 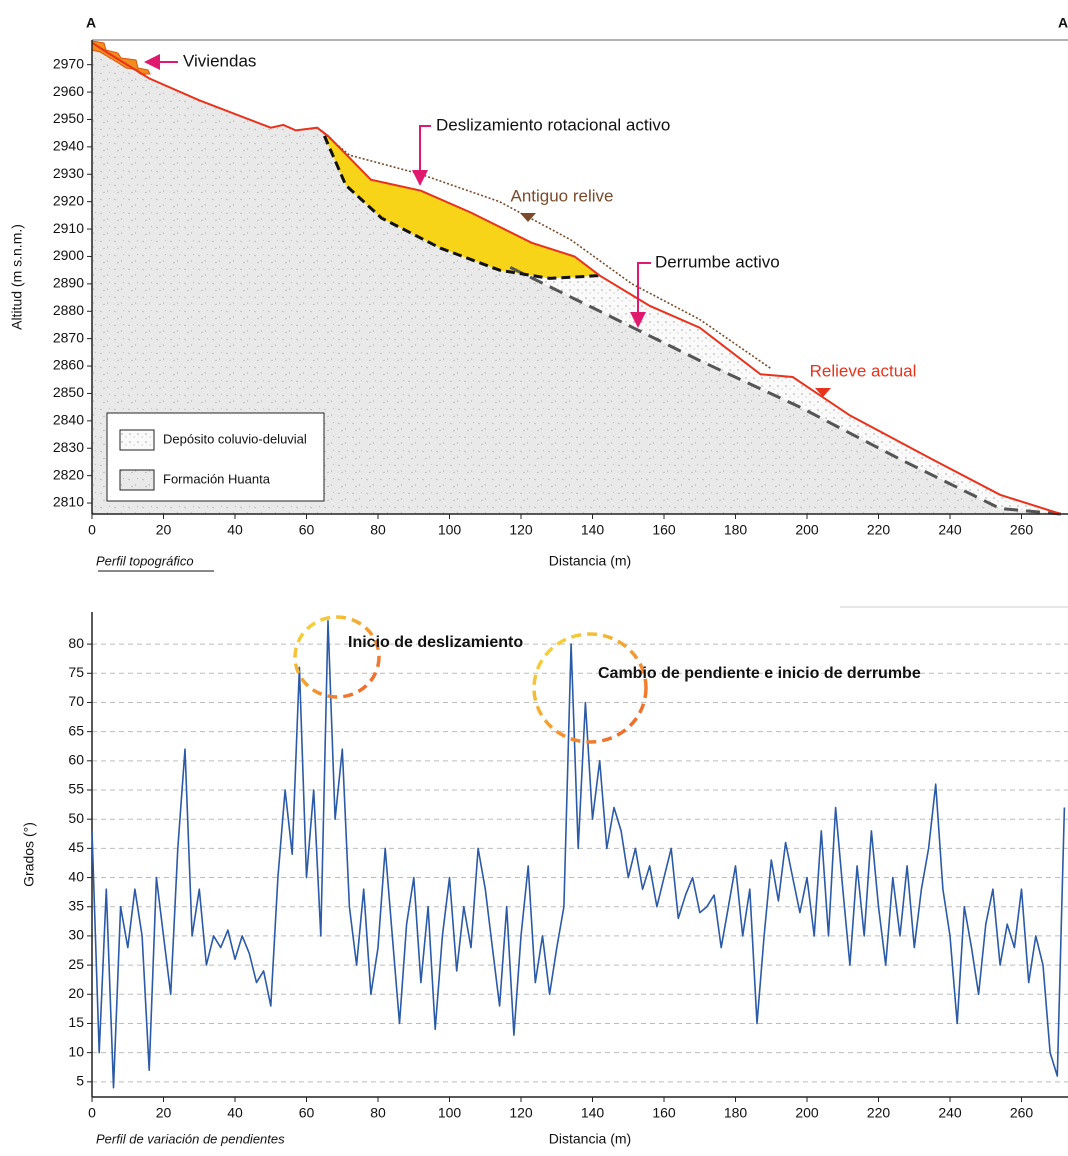 What do you see at coordinates (759, 673) in the screenshot?
I see `annotation: Cambio de pendiente e inicio de derrumbe` at bounding box center [759, 673].